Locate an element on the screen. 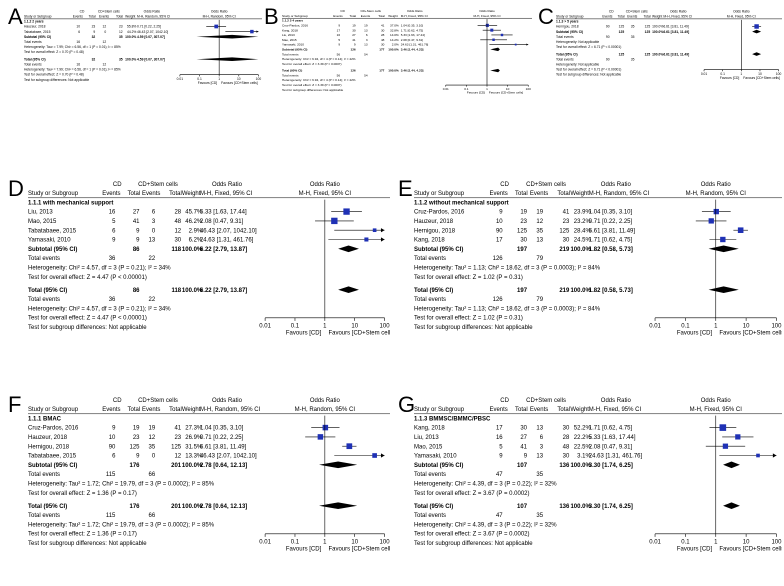 This screenshot has height=586, width=784. header-plot-odds-ratio: Odds Ratio is located at coordinates (716, 185).